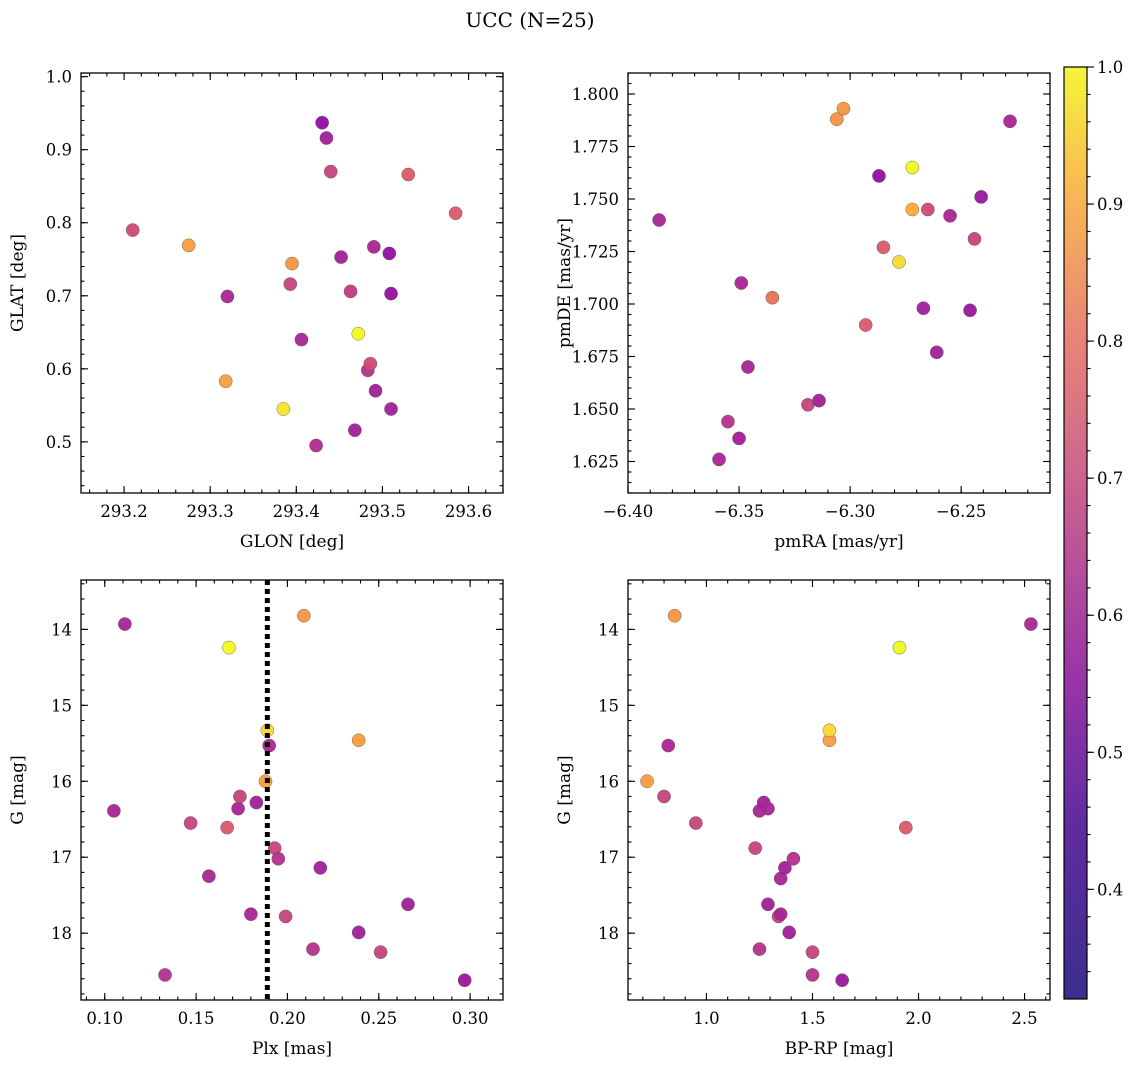 Image resolution: width=1136 pixels, height=1067 pixels. Describe the element at coordinates (595, 357) in the screenshot. I see `y-tick-label: 1.675` at that location.